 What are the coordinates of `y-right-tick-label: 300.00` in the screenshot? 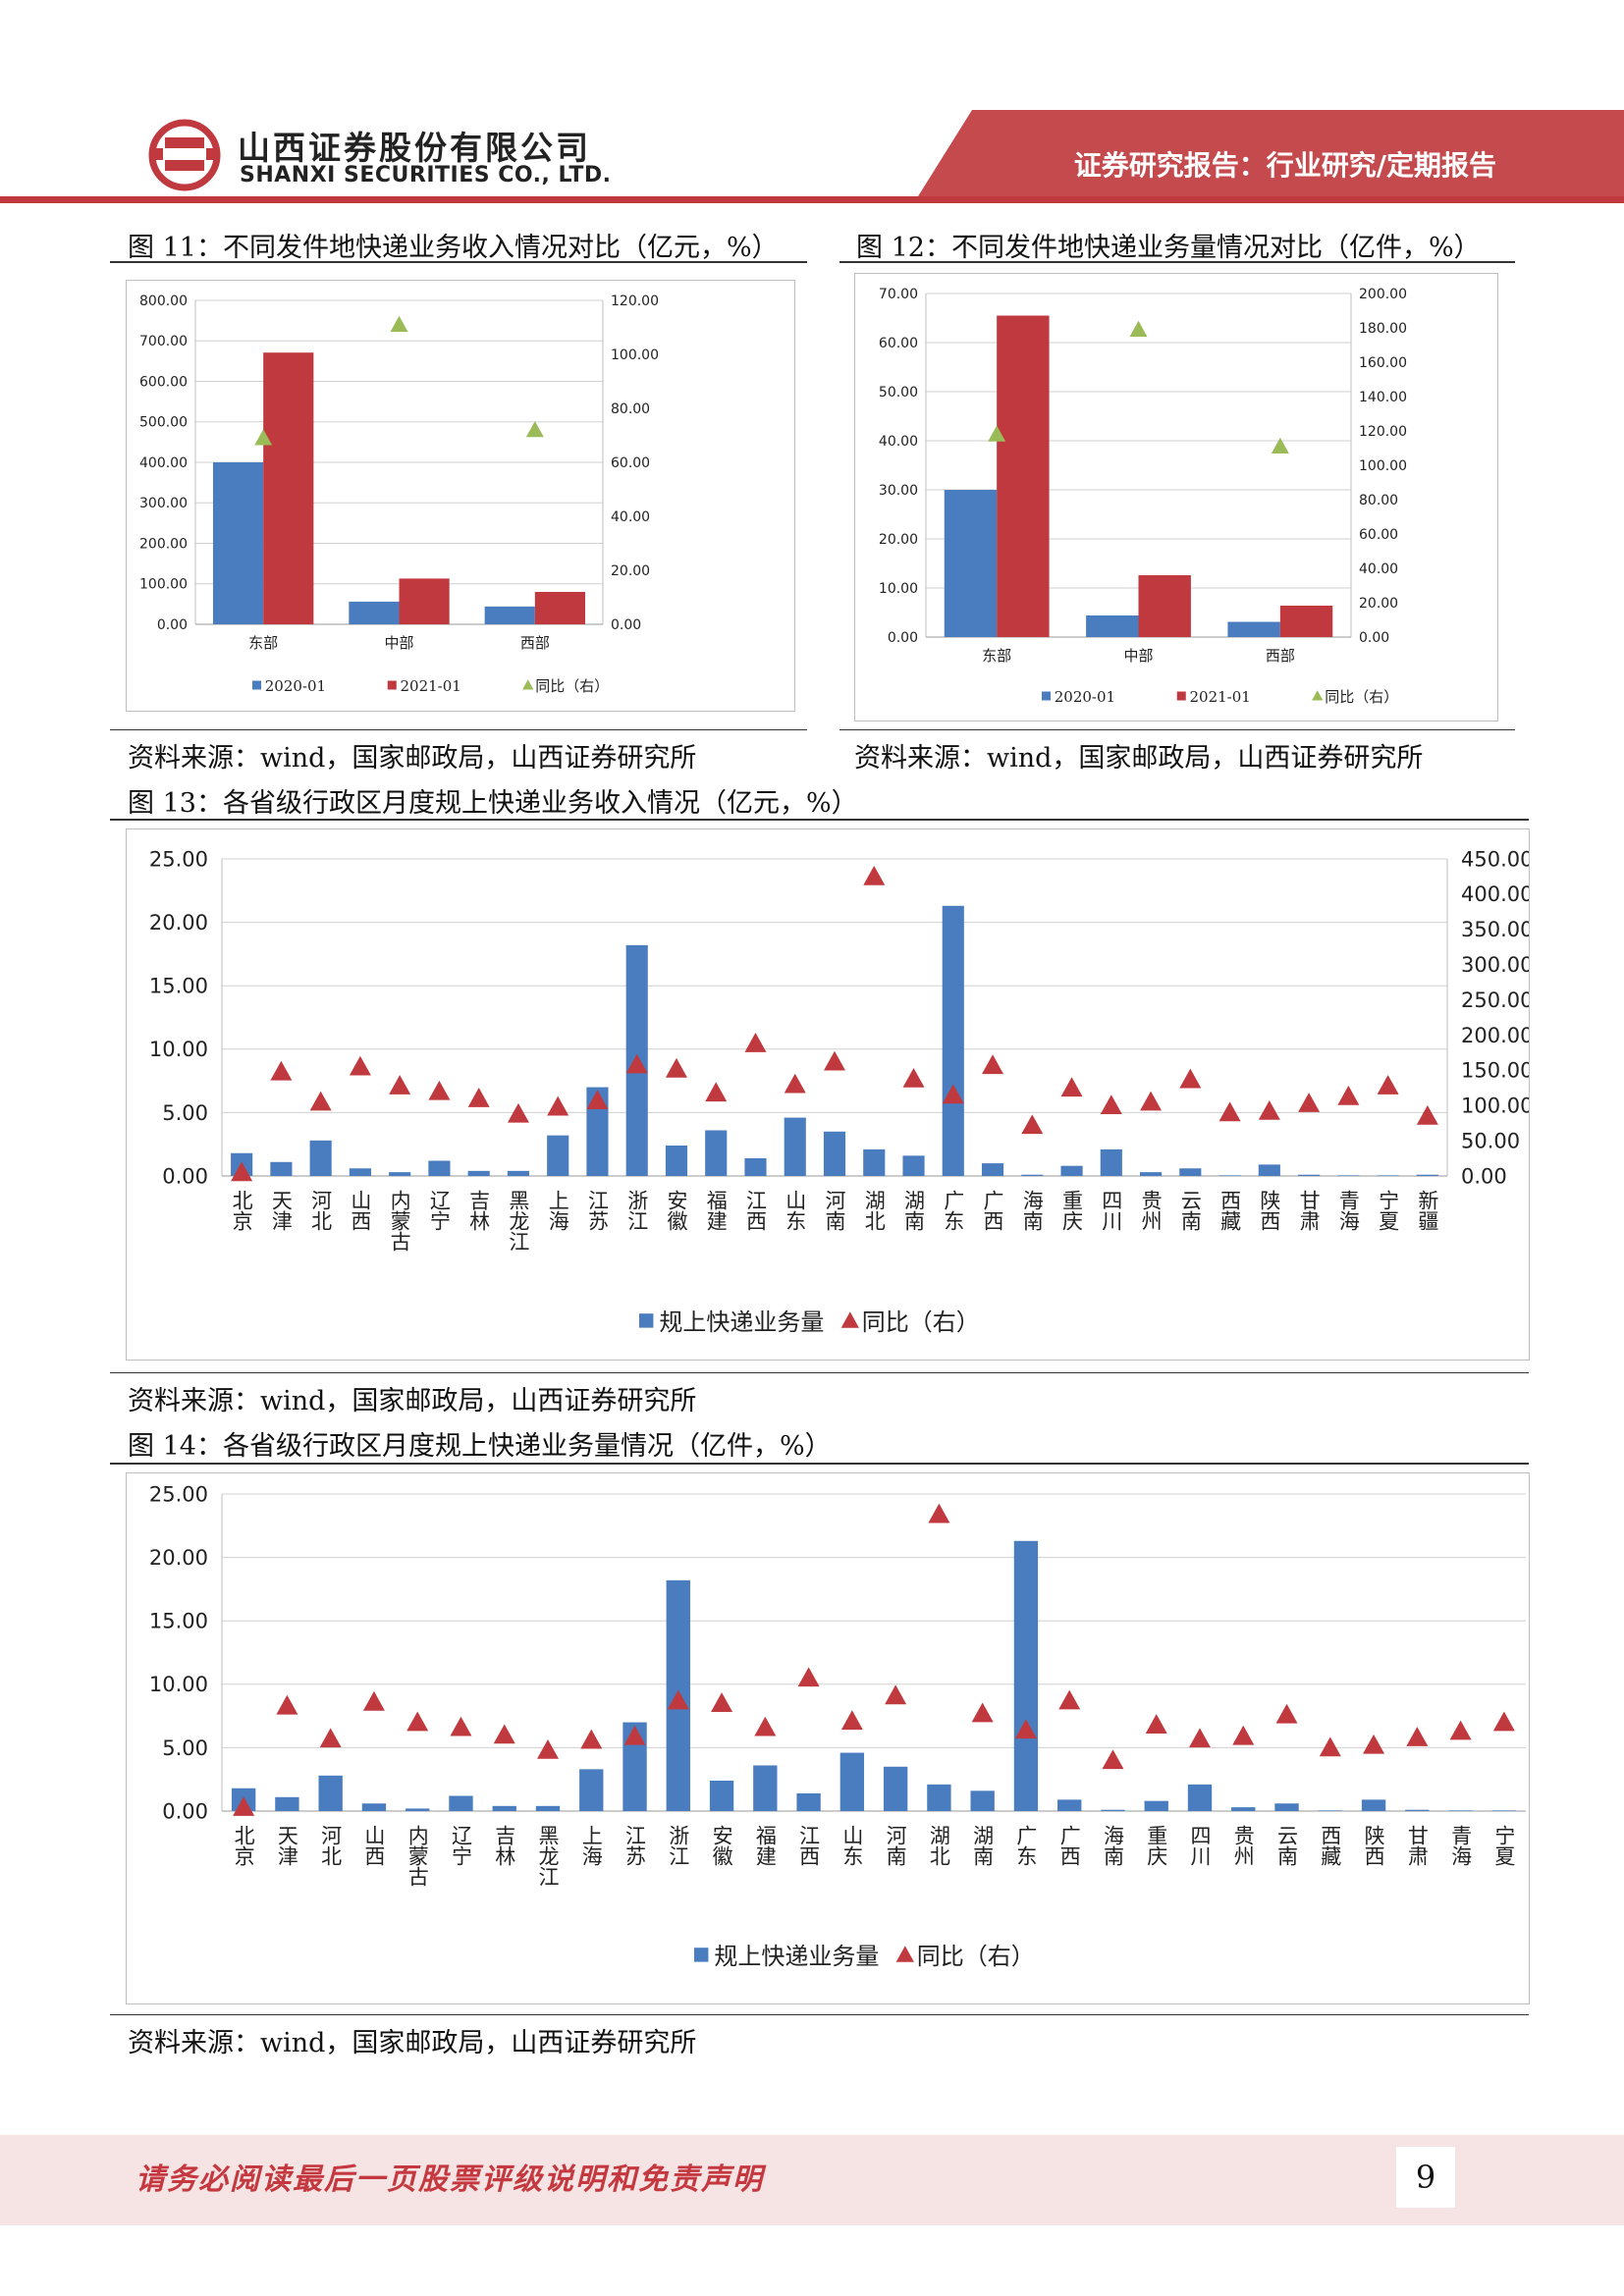 It's located at (1495, 965).